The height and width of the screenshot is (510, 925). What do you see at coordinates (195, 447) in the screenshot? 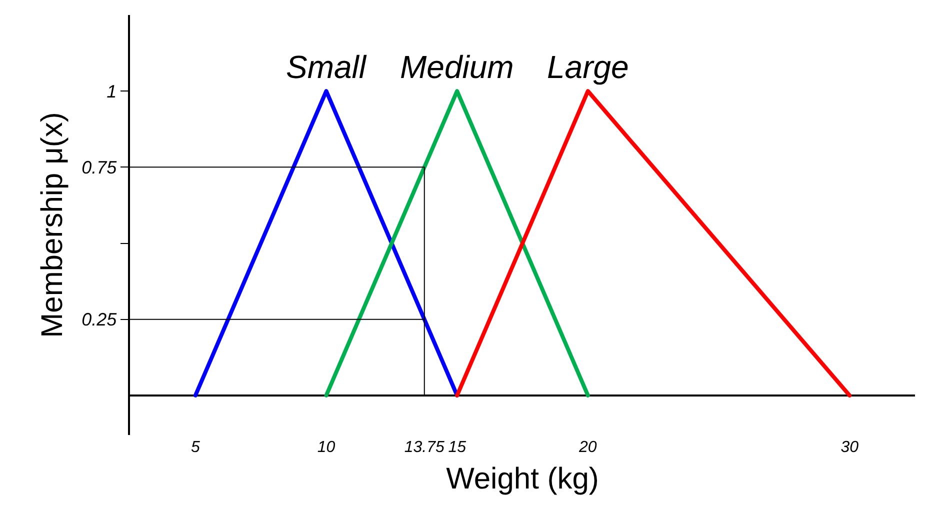
I see `x-tick-label: 5` at bounding box center [195, 447].